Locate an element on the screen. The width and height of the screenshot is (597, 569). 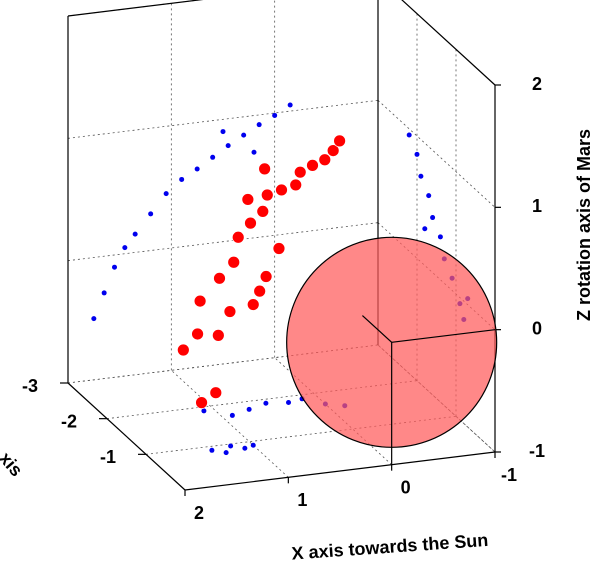
z-tick-label: 2 is located at coordinates (537, 84).